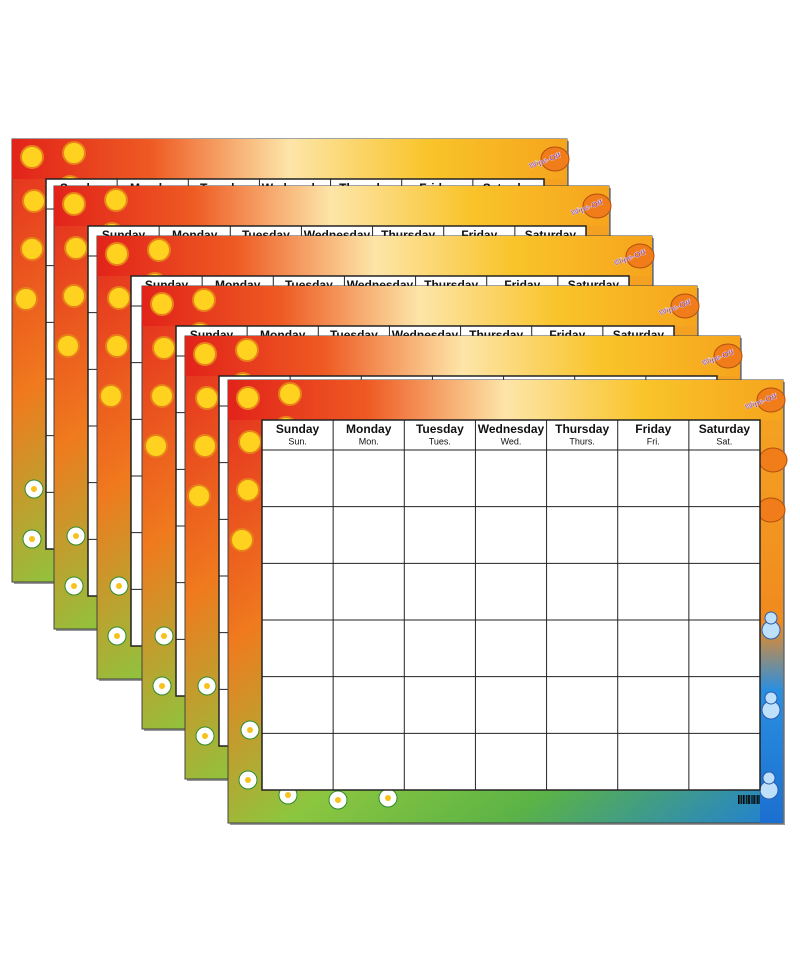 The height and width of the screenshot is (960, 800). I want to click on day-name: Saturday, so click(725, 429).